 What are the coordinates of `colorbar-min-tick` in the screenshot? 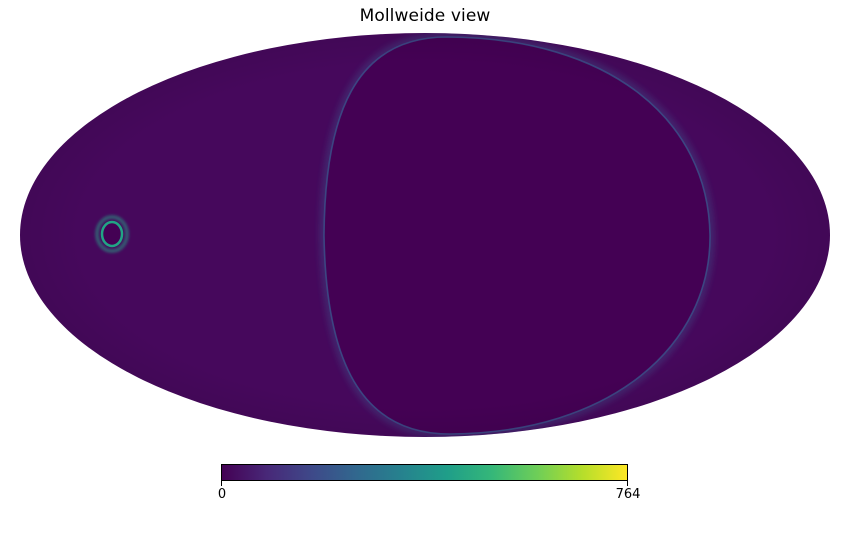 It's located at (221, 483).